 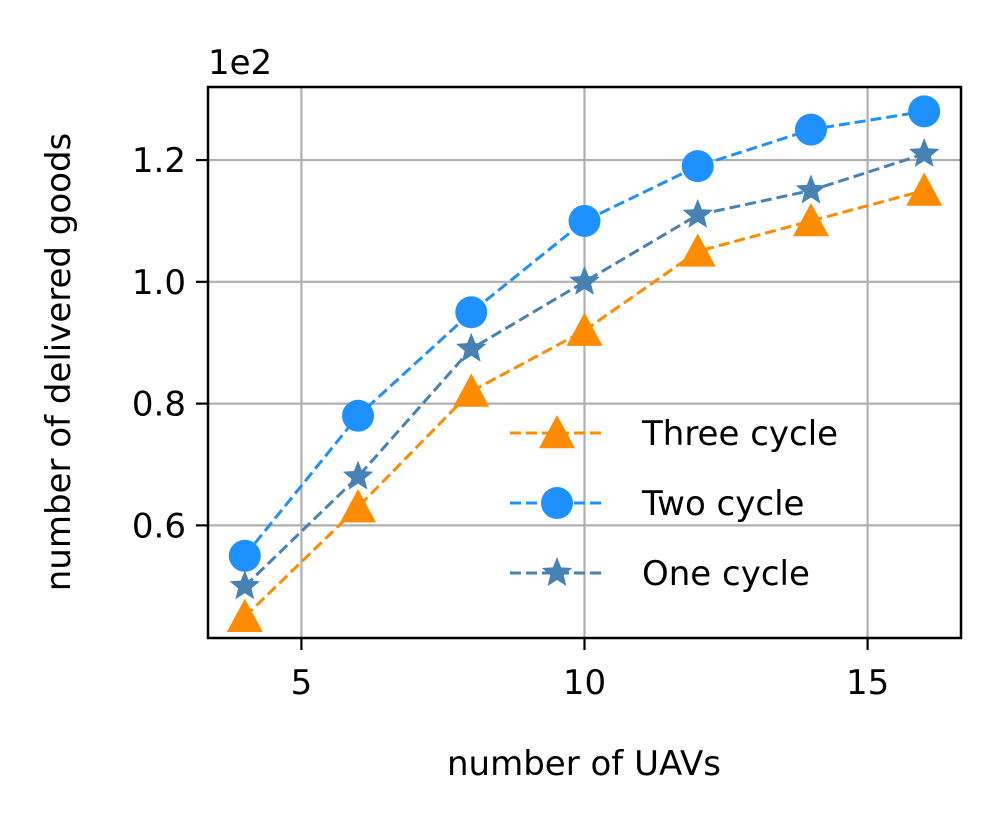 I want to click on y-tick-label: 0.6, so click(x=159, y=526).